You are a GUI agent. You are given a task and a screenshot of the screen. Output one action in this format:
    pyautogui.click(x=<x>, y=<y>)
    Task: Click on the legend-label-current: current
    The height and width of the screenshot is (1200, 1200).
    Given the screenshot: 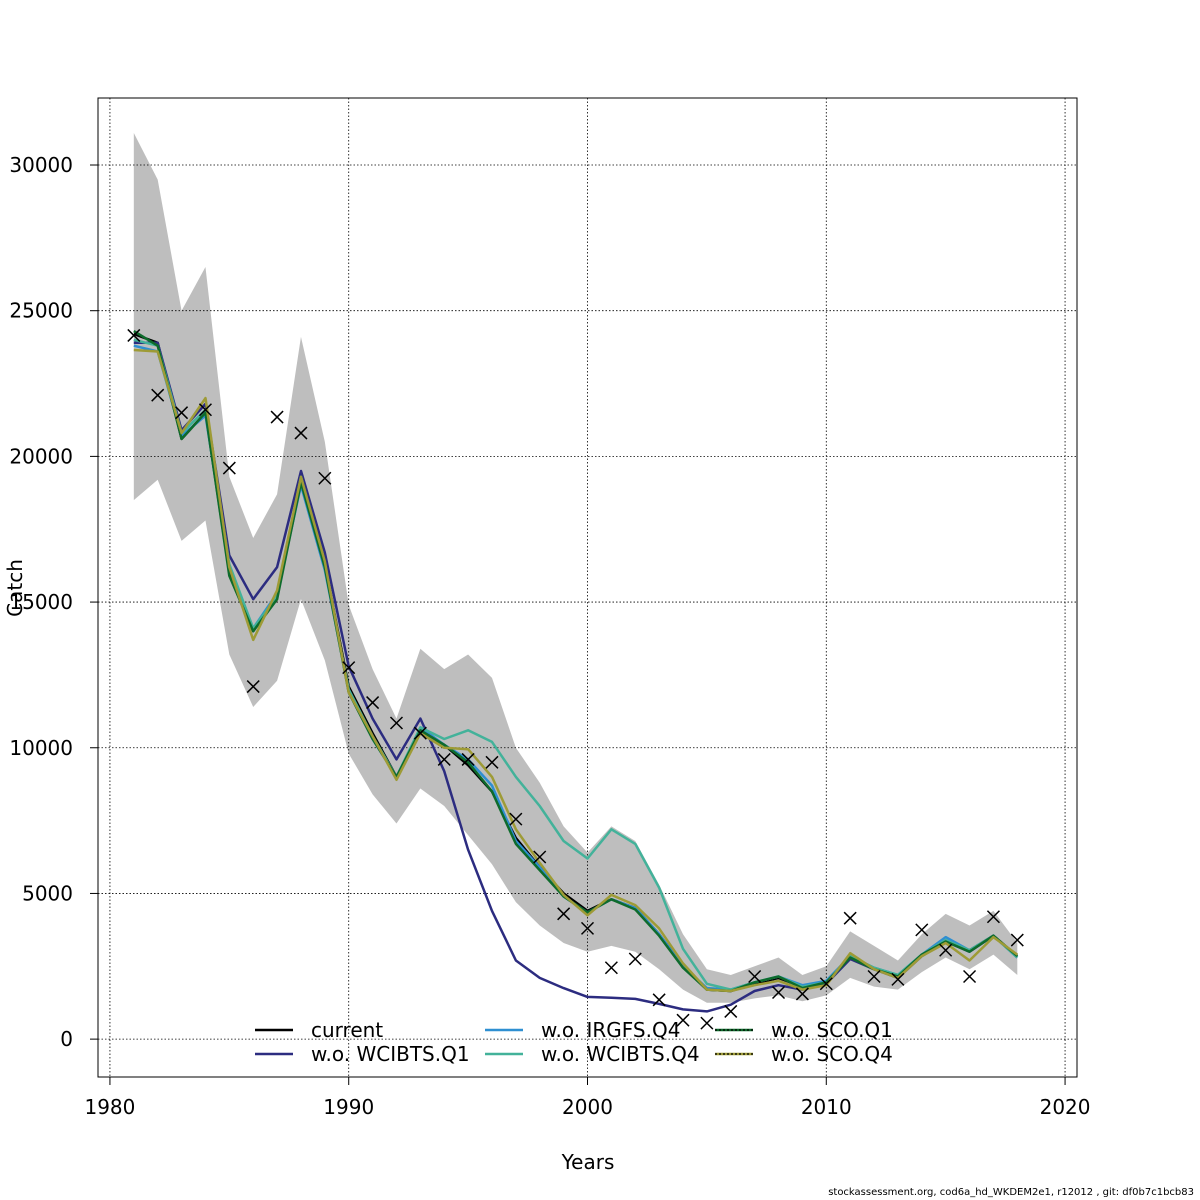 What is the action you would take?
    pyautogui.click(x=347, y=1030)
    